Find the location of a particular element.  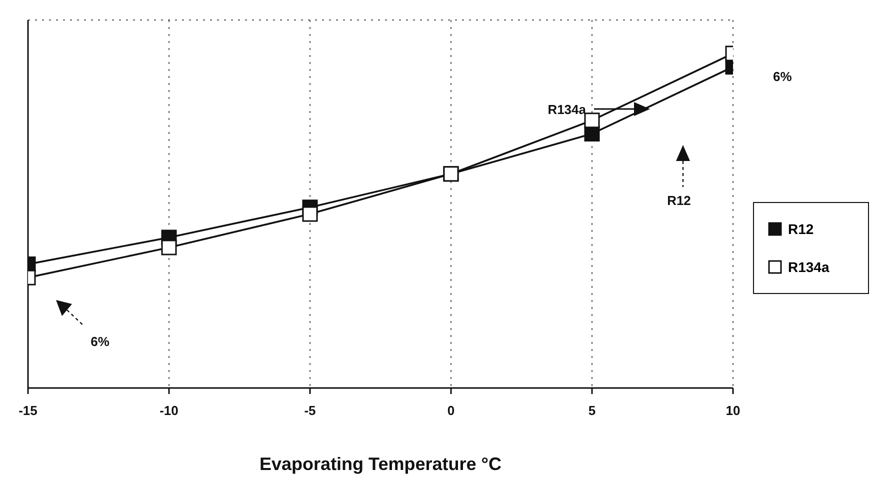

annotation: R12 is located at coordinates (679, 200).